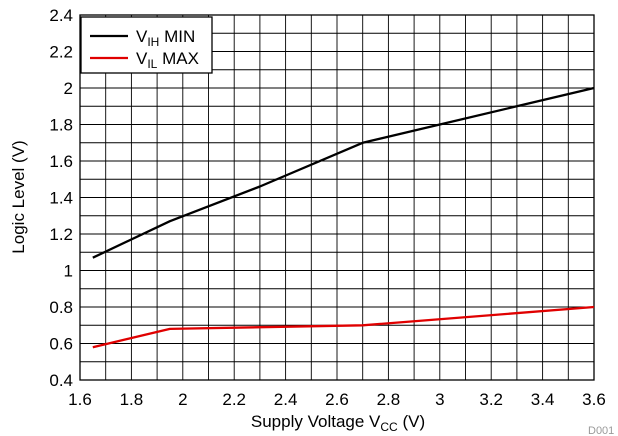 The width and height of the screenshot is (618, 436). I want to click on x-tick-label: 2.4, so click(286, 399).